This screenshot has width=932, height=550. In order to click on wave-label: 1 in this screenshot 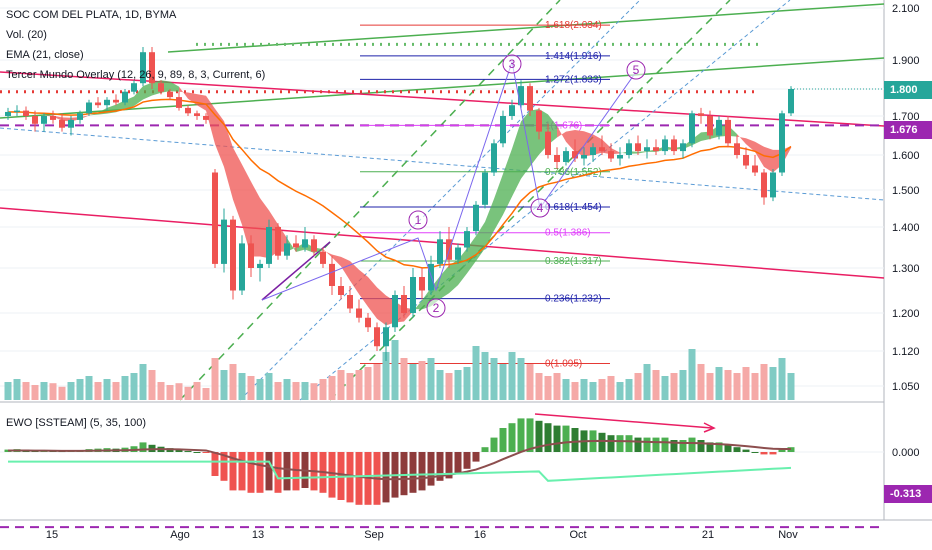, I will do `click(418, 220)`.